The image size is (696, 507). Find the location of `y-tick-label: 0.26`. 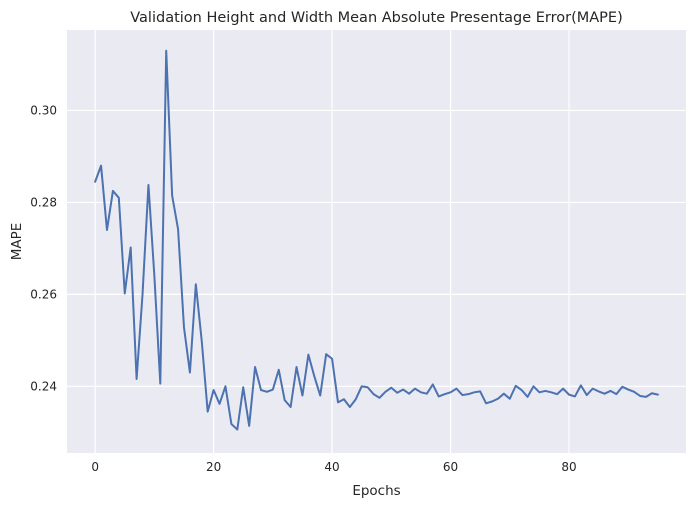

y-tick-label: 0.26 is located at coordinates (43, 294).